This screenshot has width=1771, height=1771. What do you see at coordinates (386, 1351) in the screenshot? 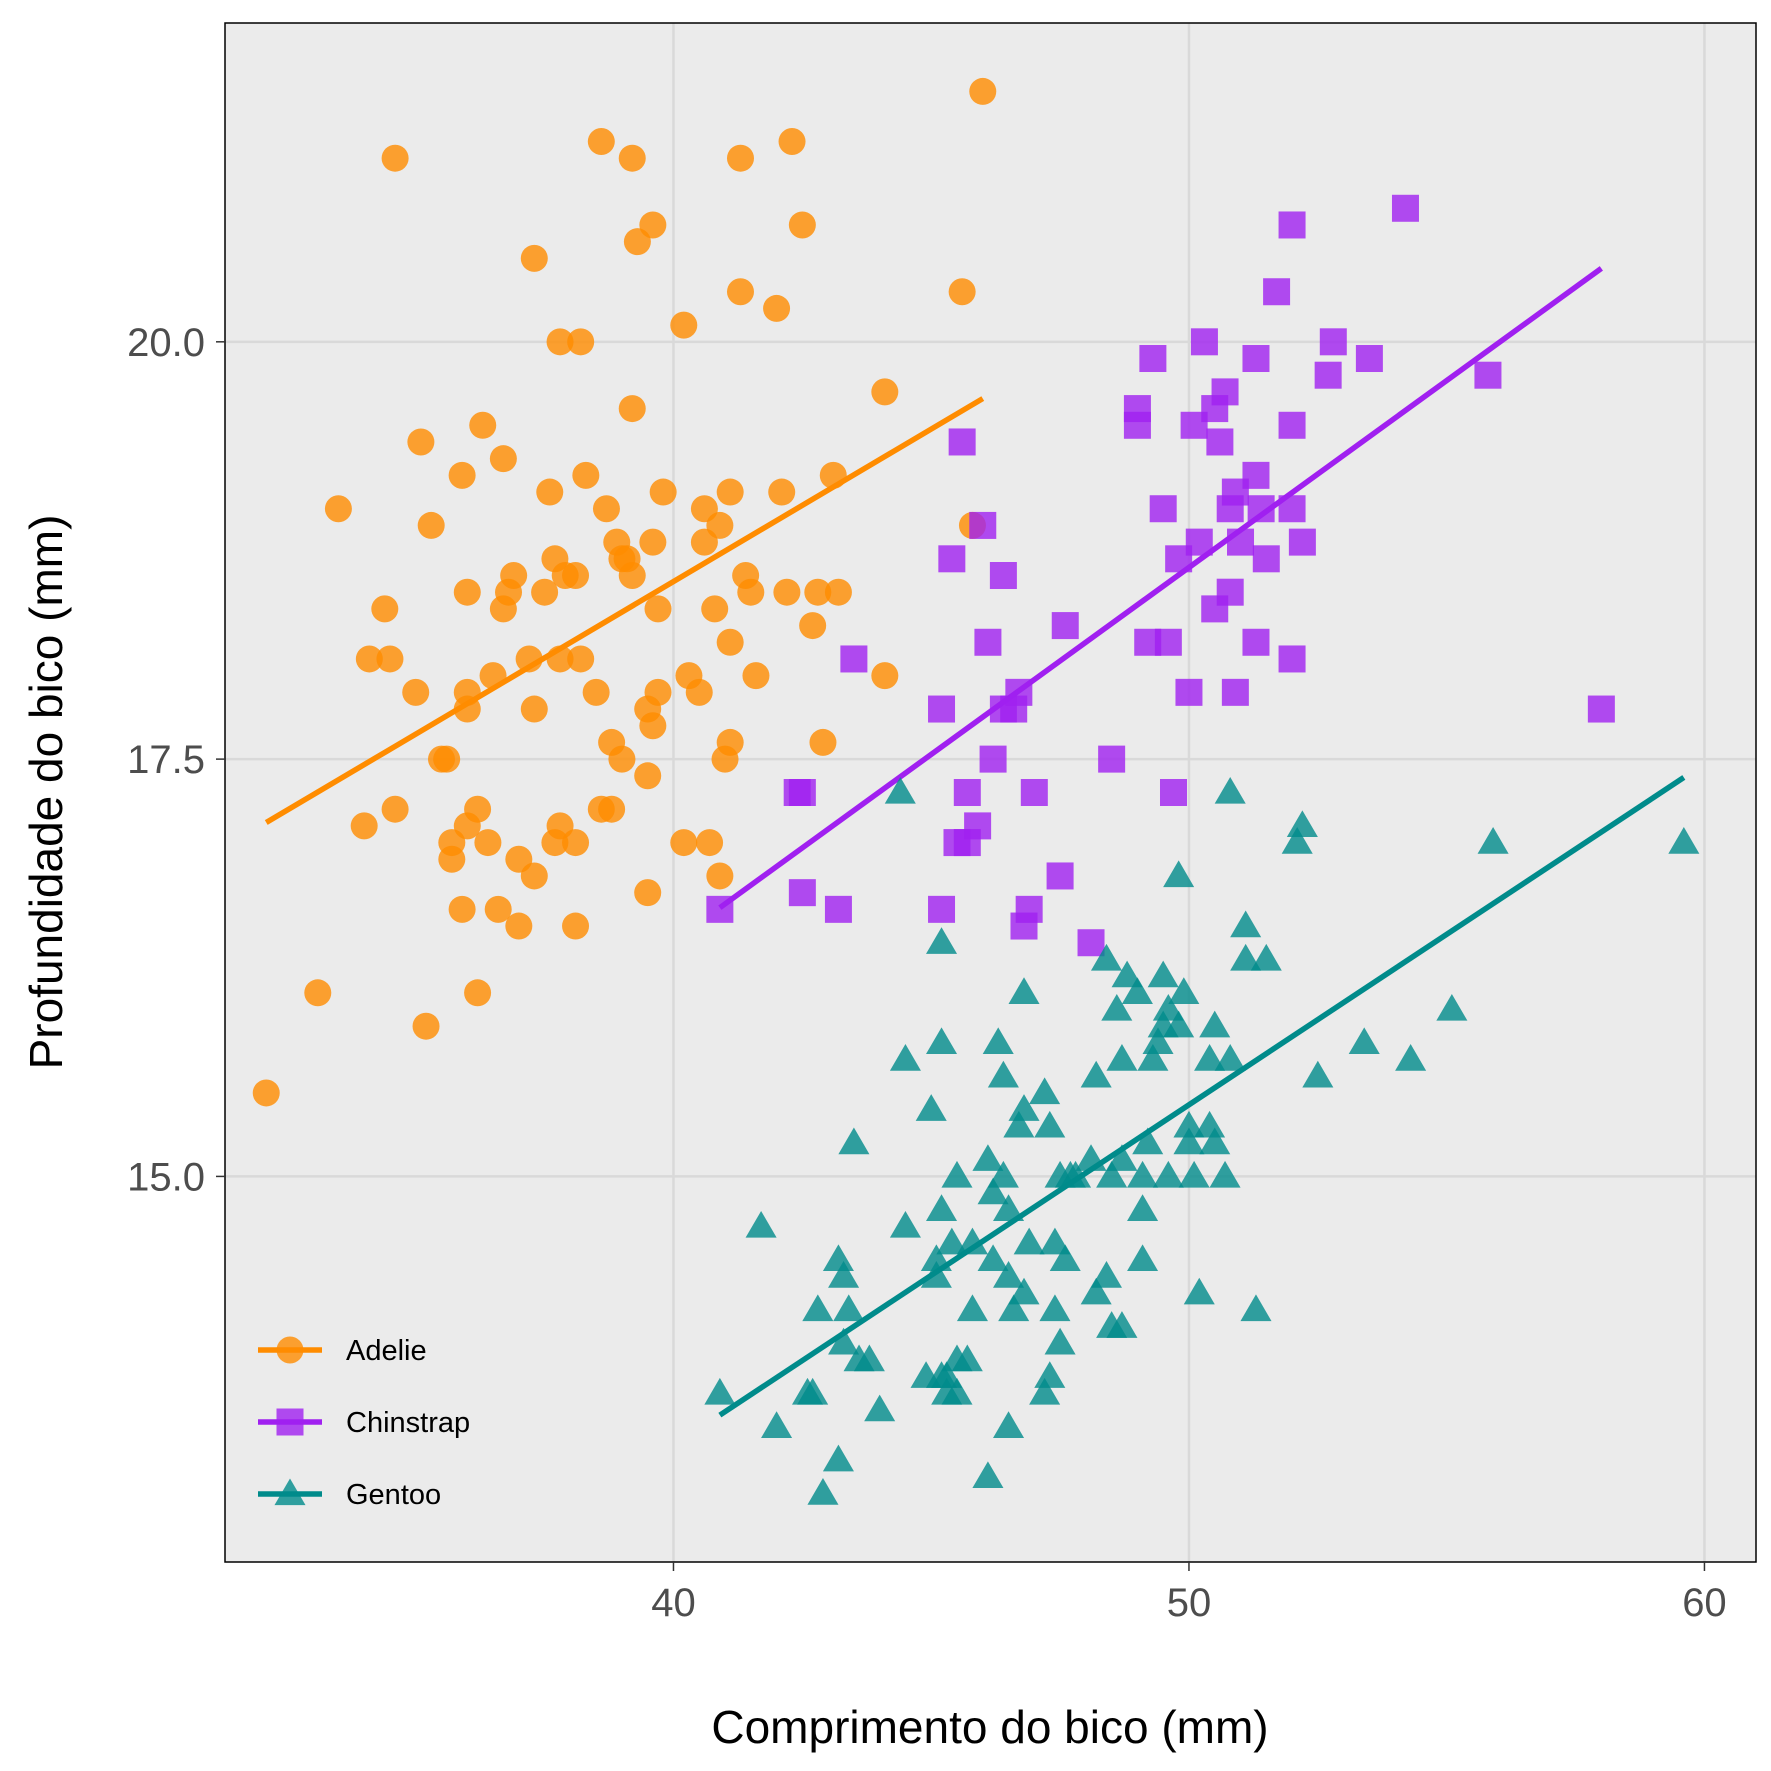
I see `legend-label: Adelie` at bounding box center [386, 1351].